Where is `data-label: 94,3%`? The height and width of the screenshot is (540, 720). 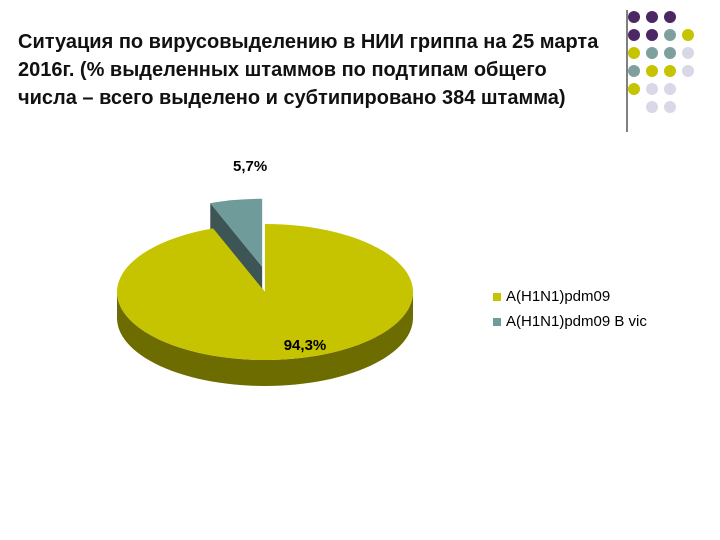 data-label: 94,3% is located at coordinates (305, 345).